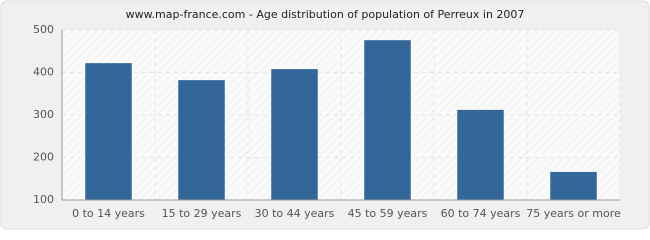  What do you see at coordinates (43, 157) in the screenshot?
I see `y-tick-label: 200` at bounding box center [43, 157].